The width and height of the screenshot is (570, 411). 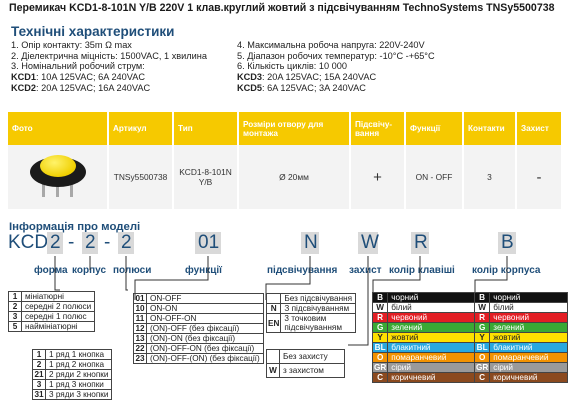 I want to click on spec-rating: KCD1: 10A 125VAC; 6A 240VAC, so click(x=78, y=77).